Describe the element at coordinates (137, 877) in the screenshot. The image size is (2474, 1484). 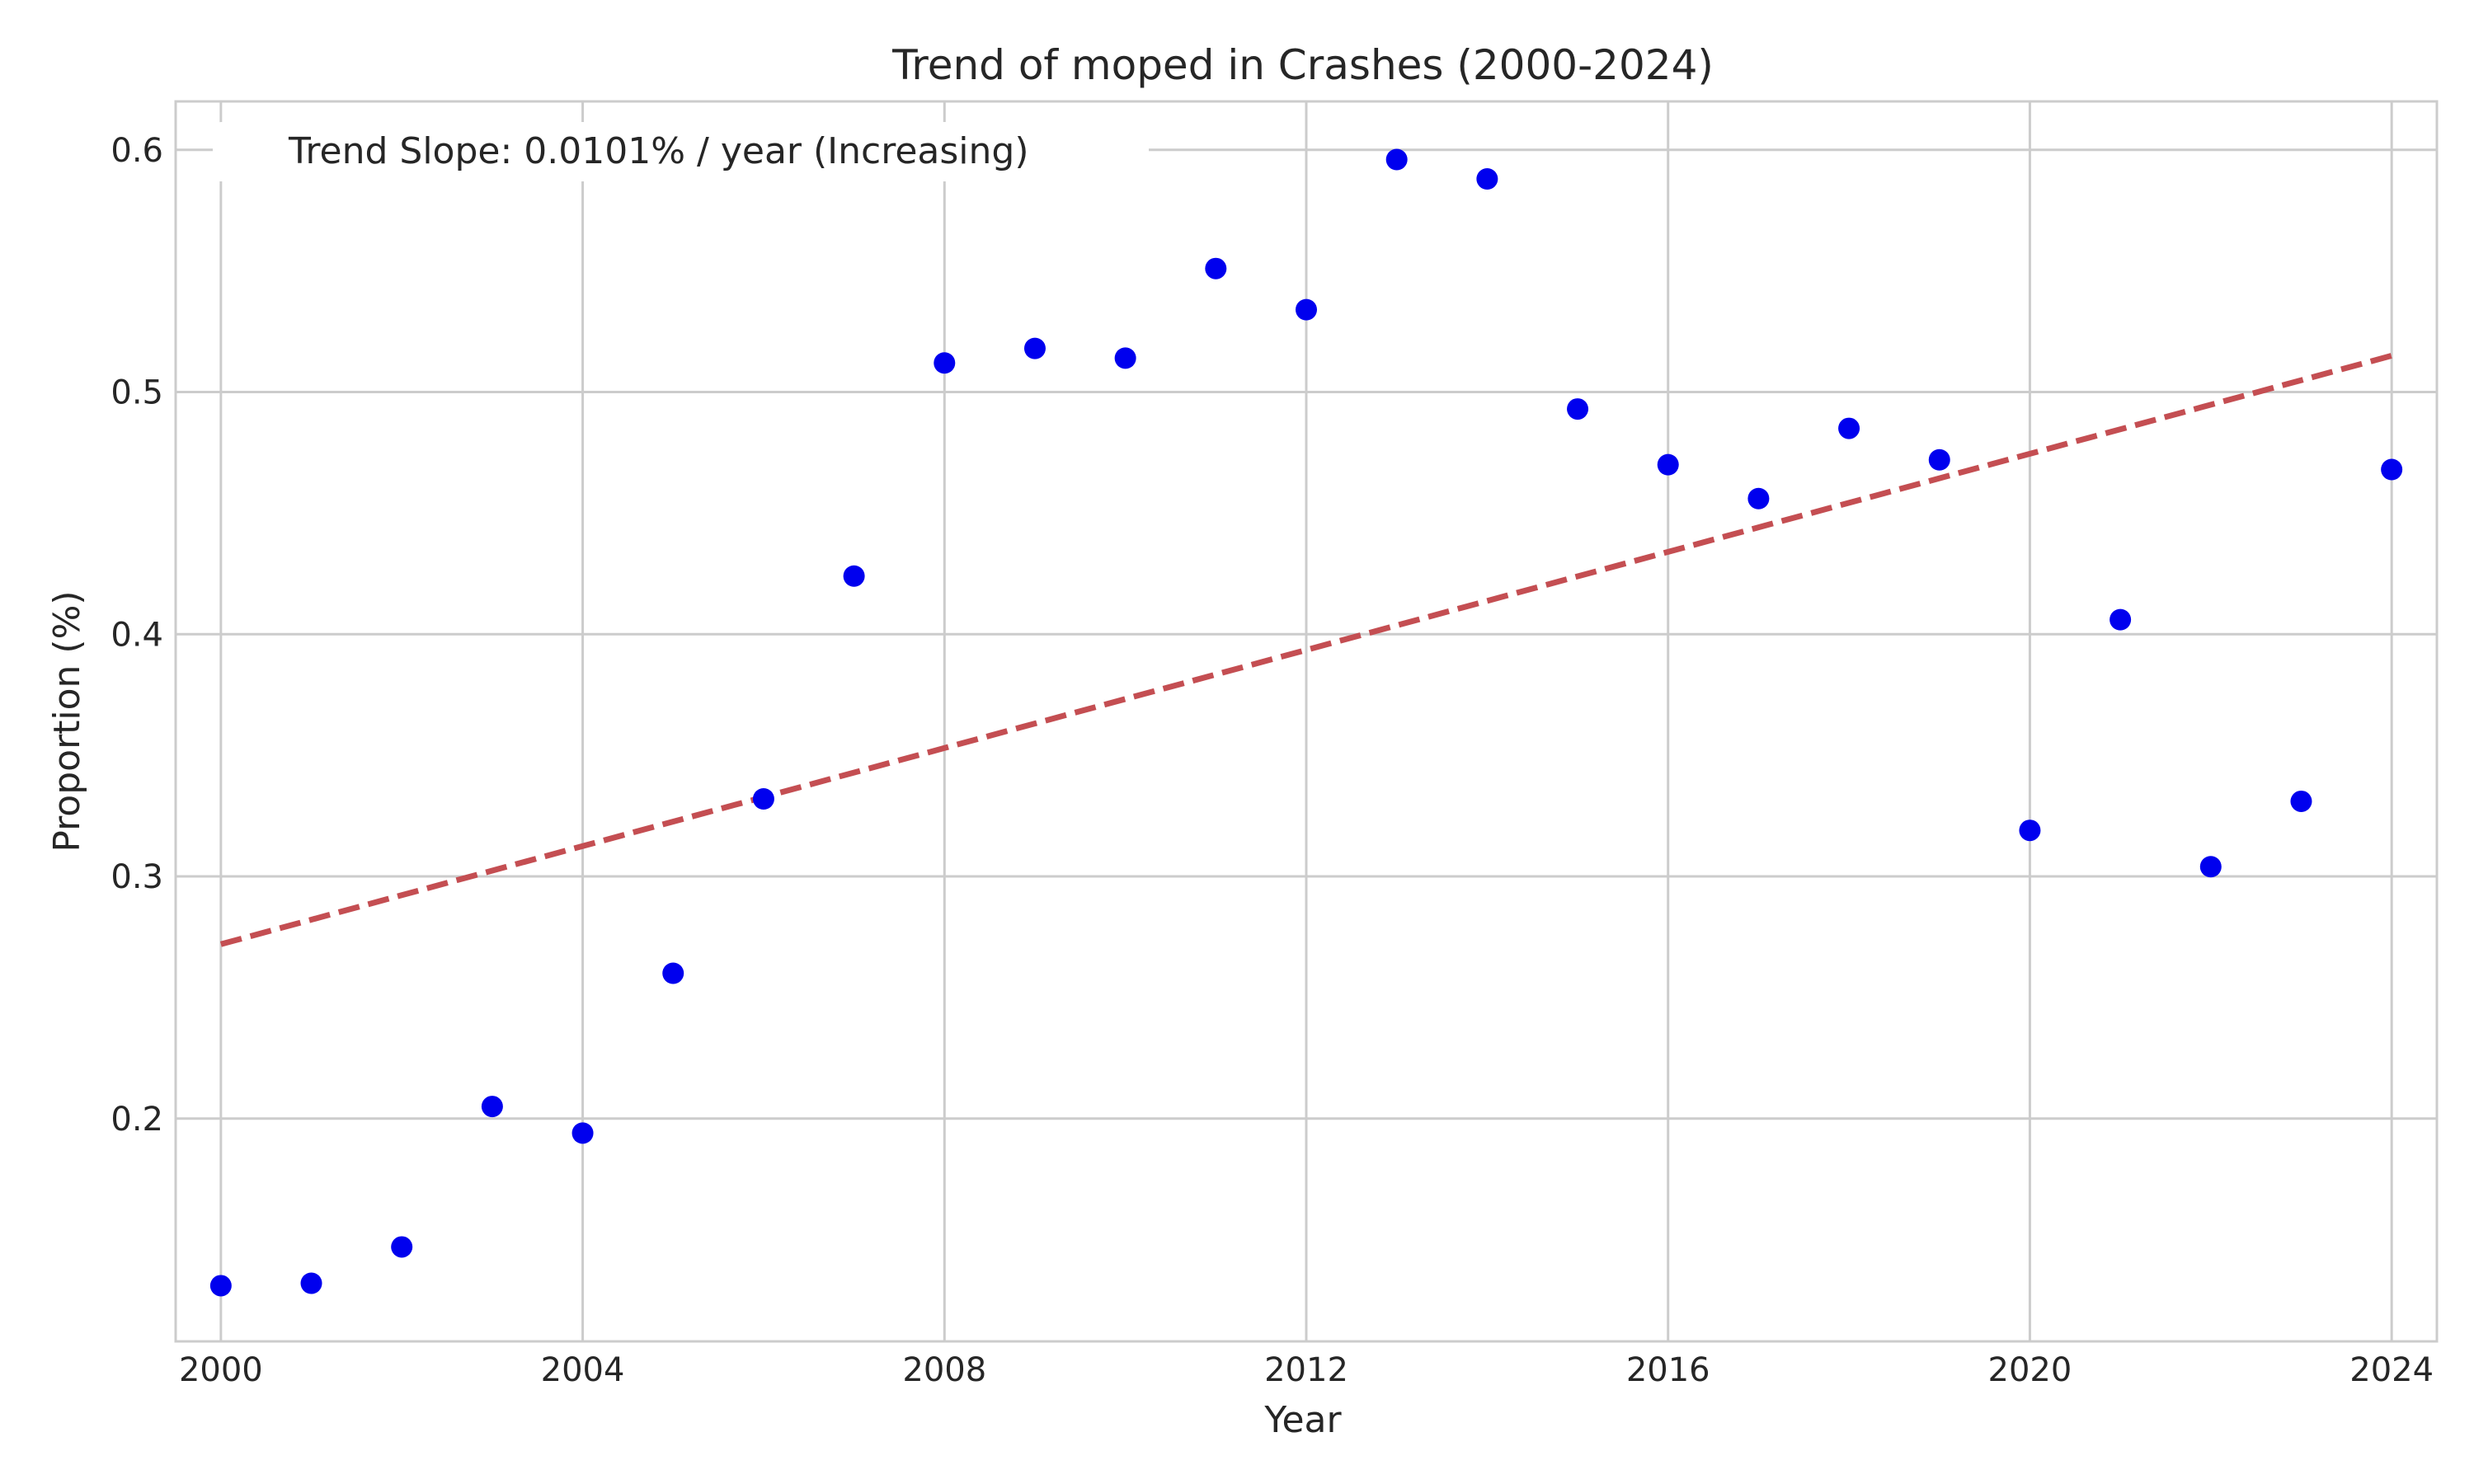
I see `y-tick-label: 0.3` at that location.